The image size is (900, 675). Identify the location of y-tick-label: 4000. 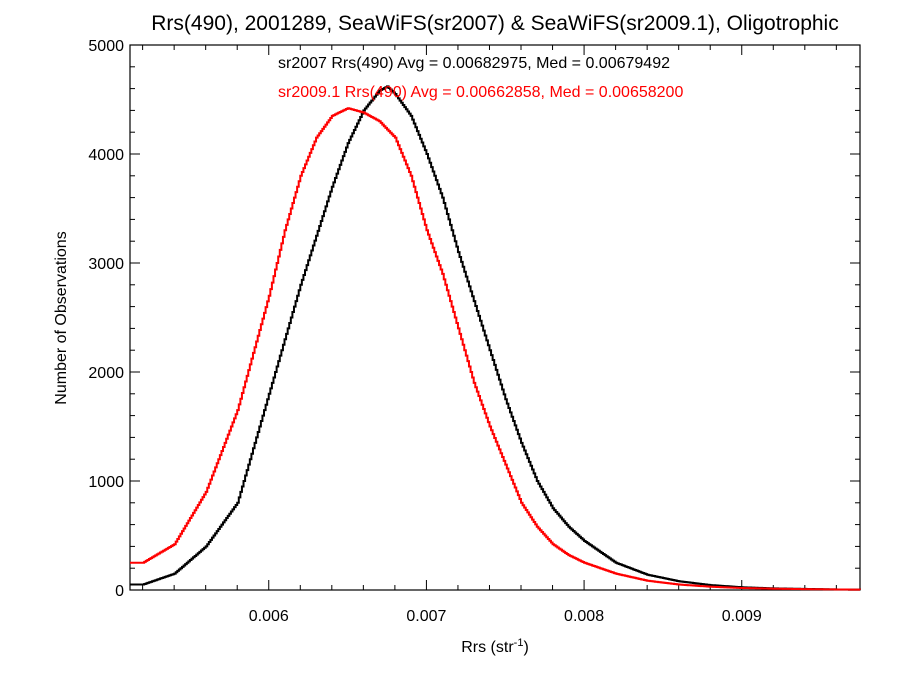
(106, 155).